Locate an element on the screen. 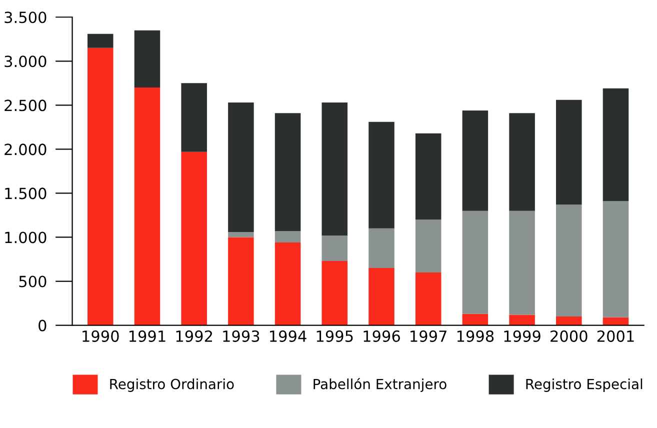  x-tick-label: 1994 is located at coordinates (288, 336).